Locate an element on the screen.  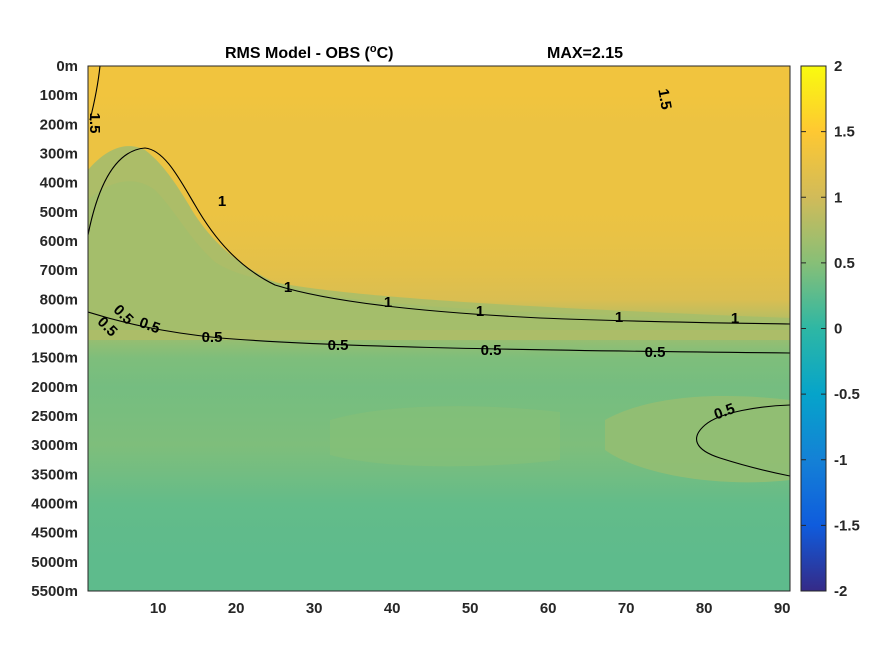
colorbar-tick-label: -1 is located at coordinates (840, 460).